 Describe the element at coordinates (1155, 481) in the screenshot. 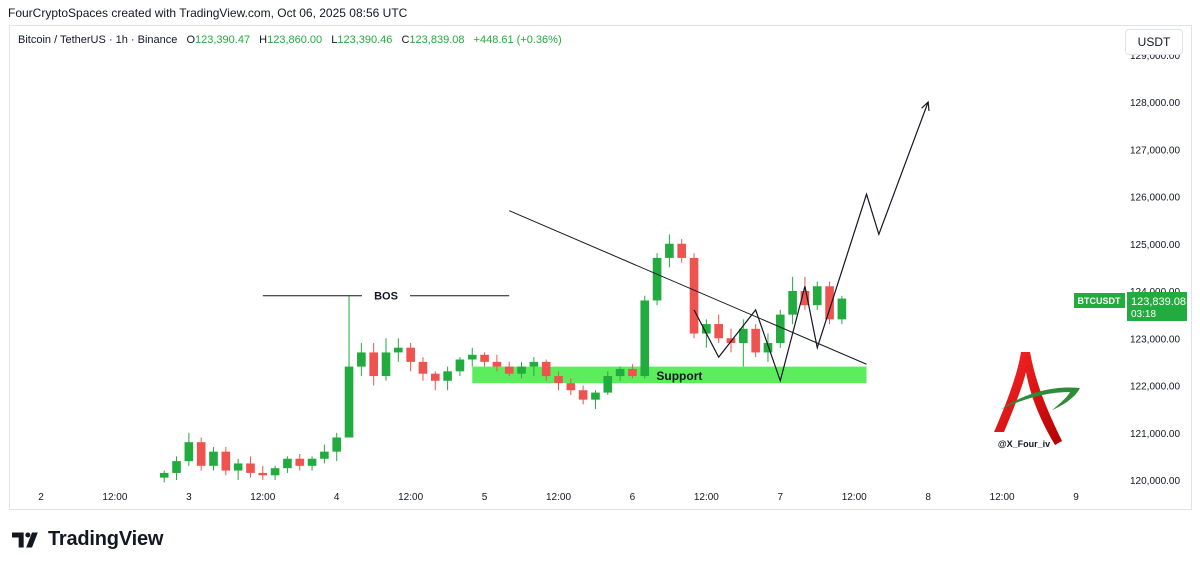

I see `y-tick-label: 120,000.00` at that location.